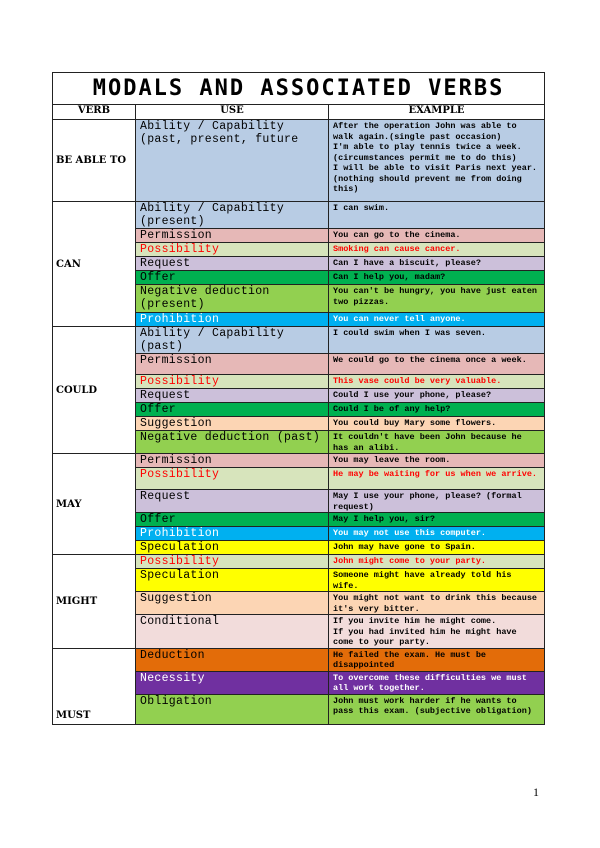  I want to click on header-verb: VERB, so click(94, 112).